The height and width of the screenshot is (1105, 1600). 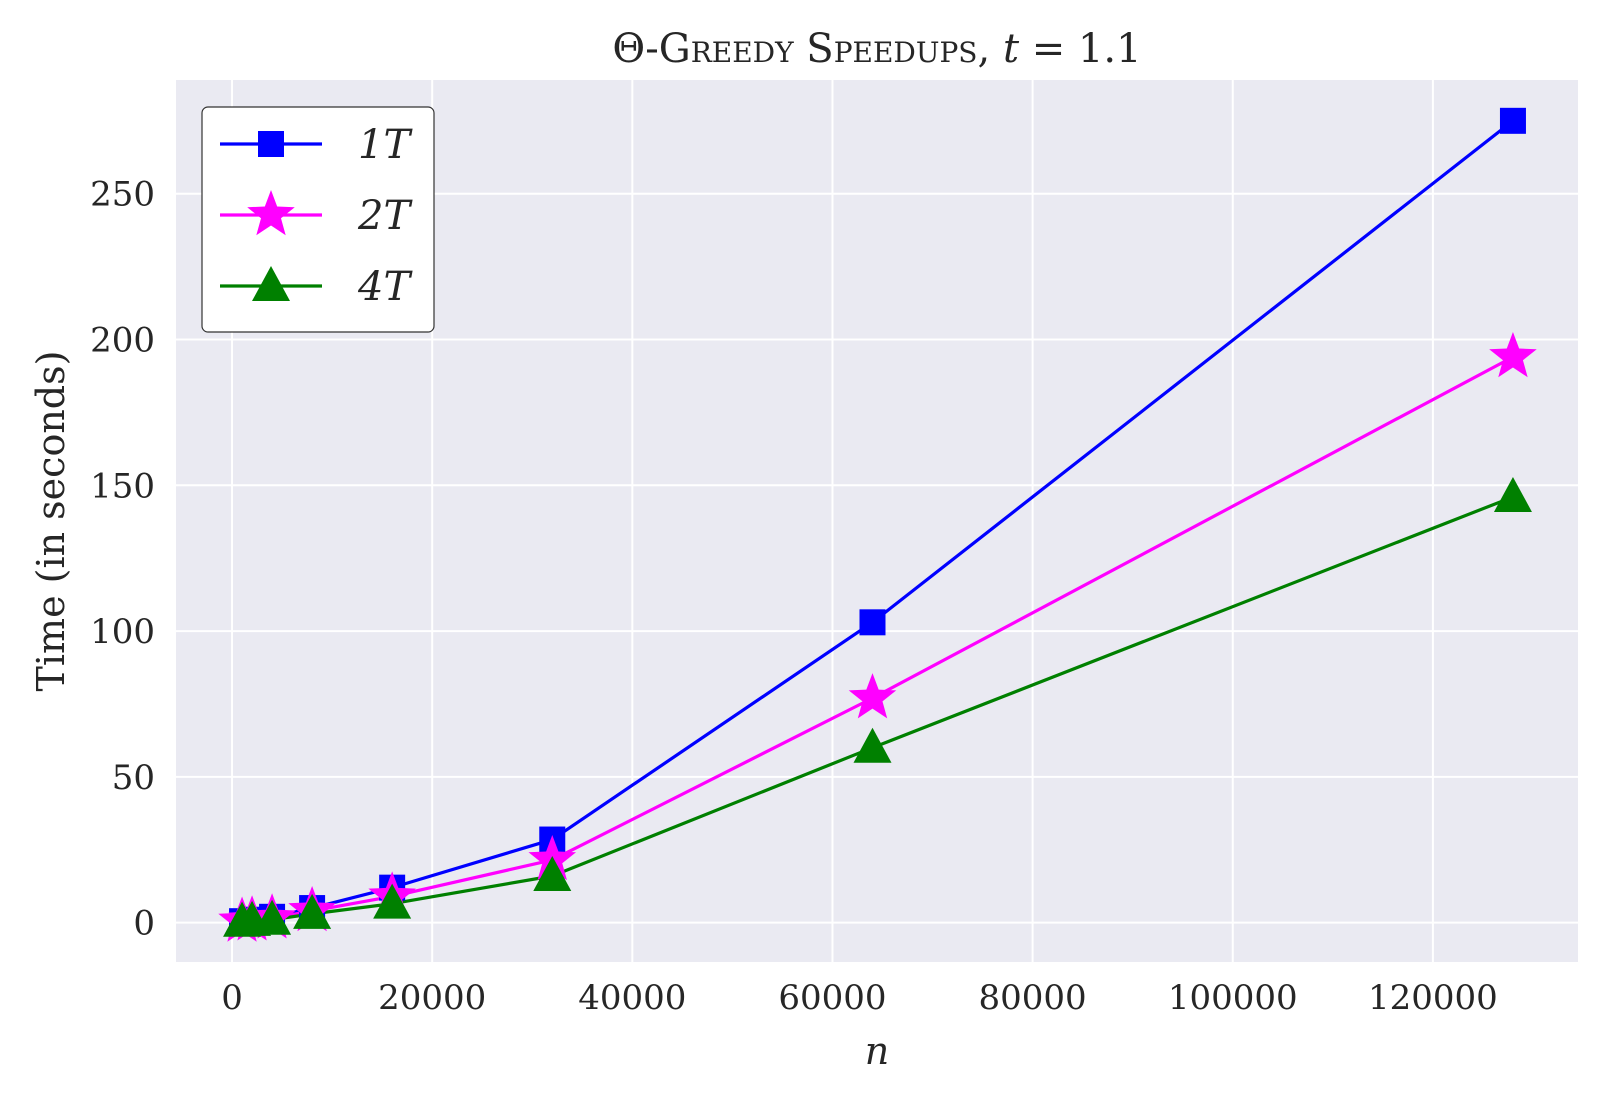 What do you see at coordinates (818, 49) in the screenshot?
I see `chart-title-name: Greedy Speedups` at bounding box center [818, 49].